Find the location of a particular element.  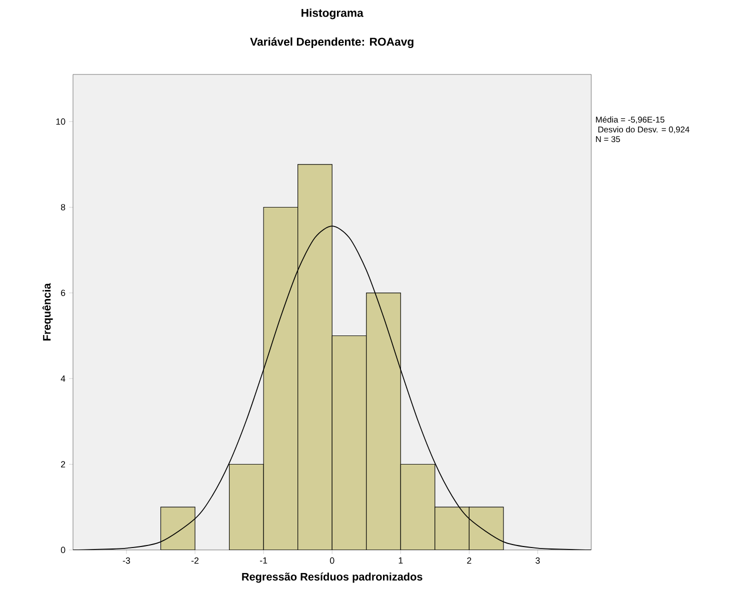

x-axis-title: Regressão Resíduos padronizados is located at coordinates (332, 578).